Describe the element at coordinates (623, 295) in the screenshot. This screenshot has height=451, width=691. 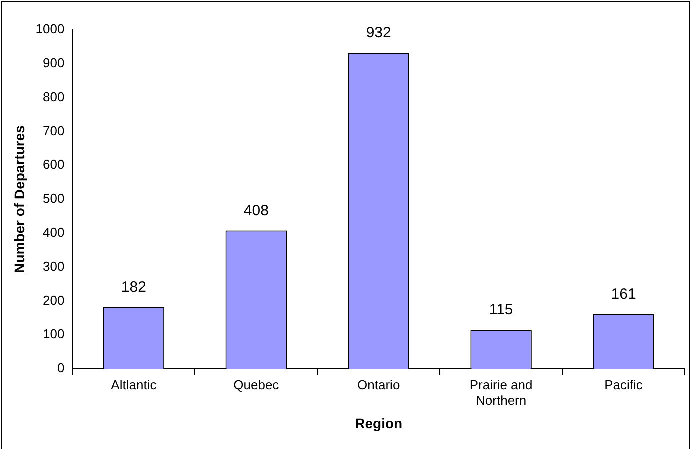
I see `data-label: 161` at that location.